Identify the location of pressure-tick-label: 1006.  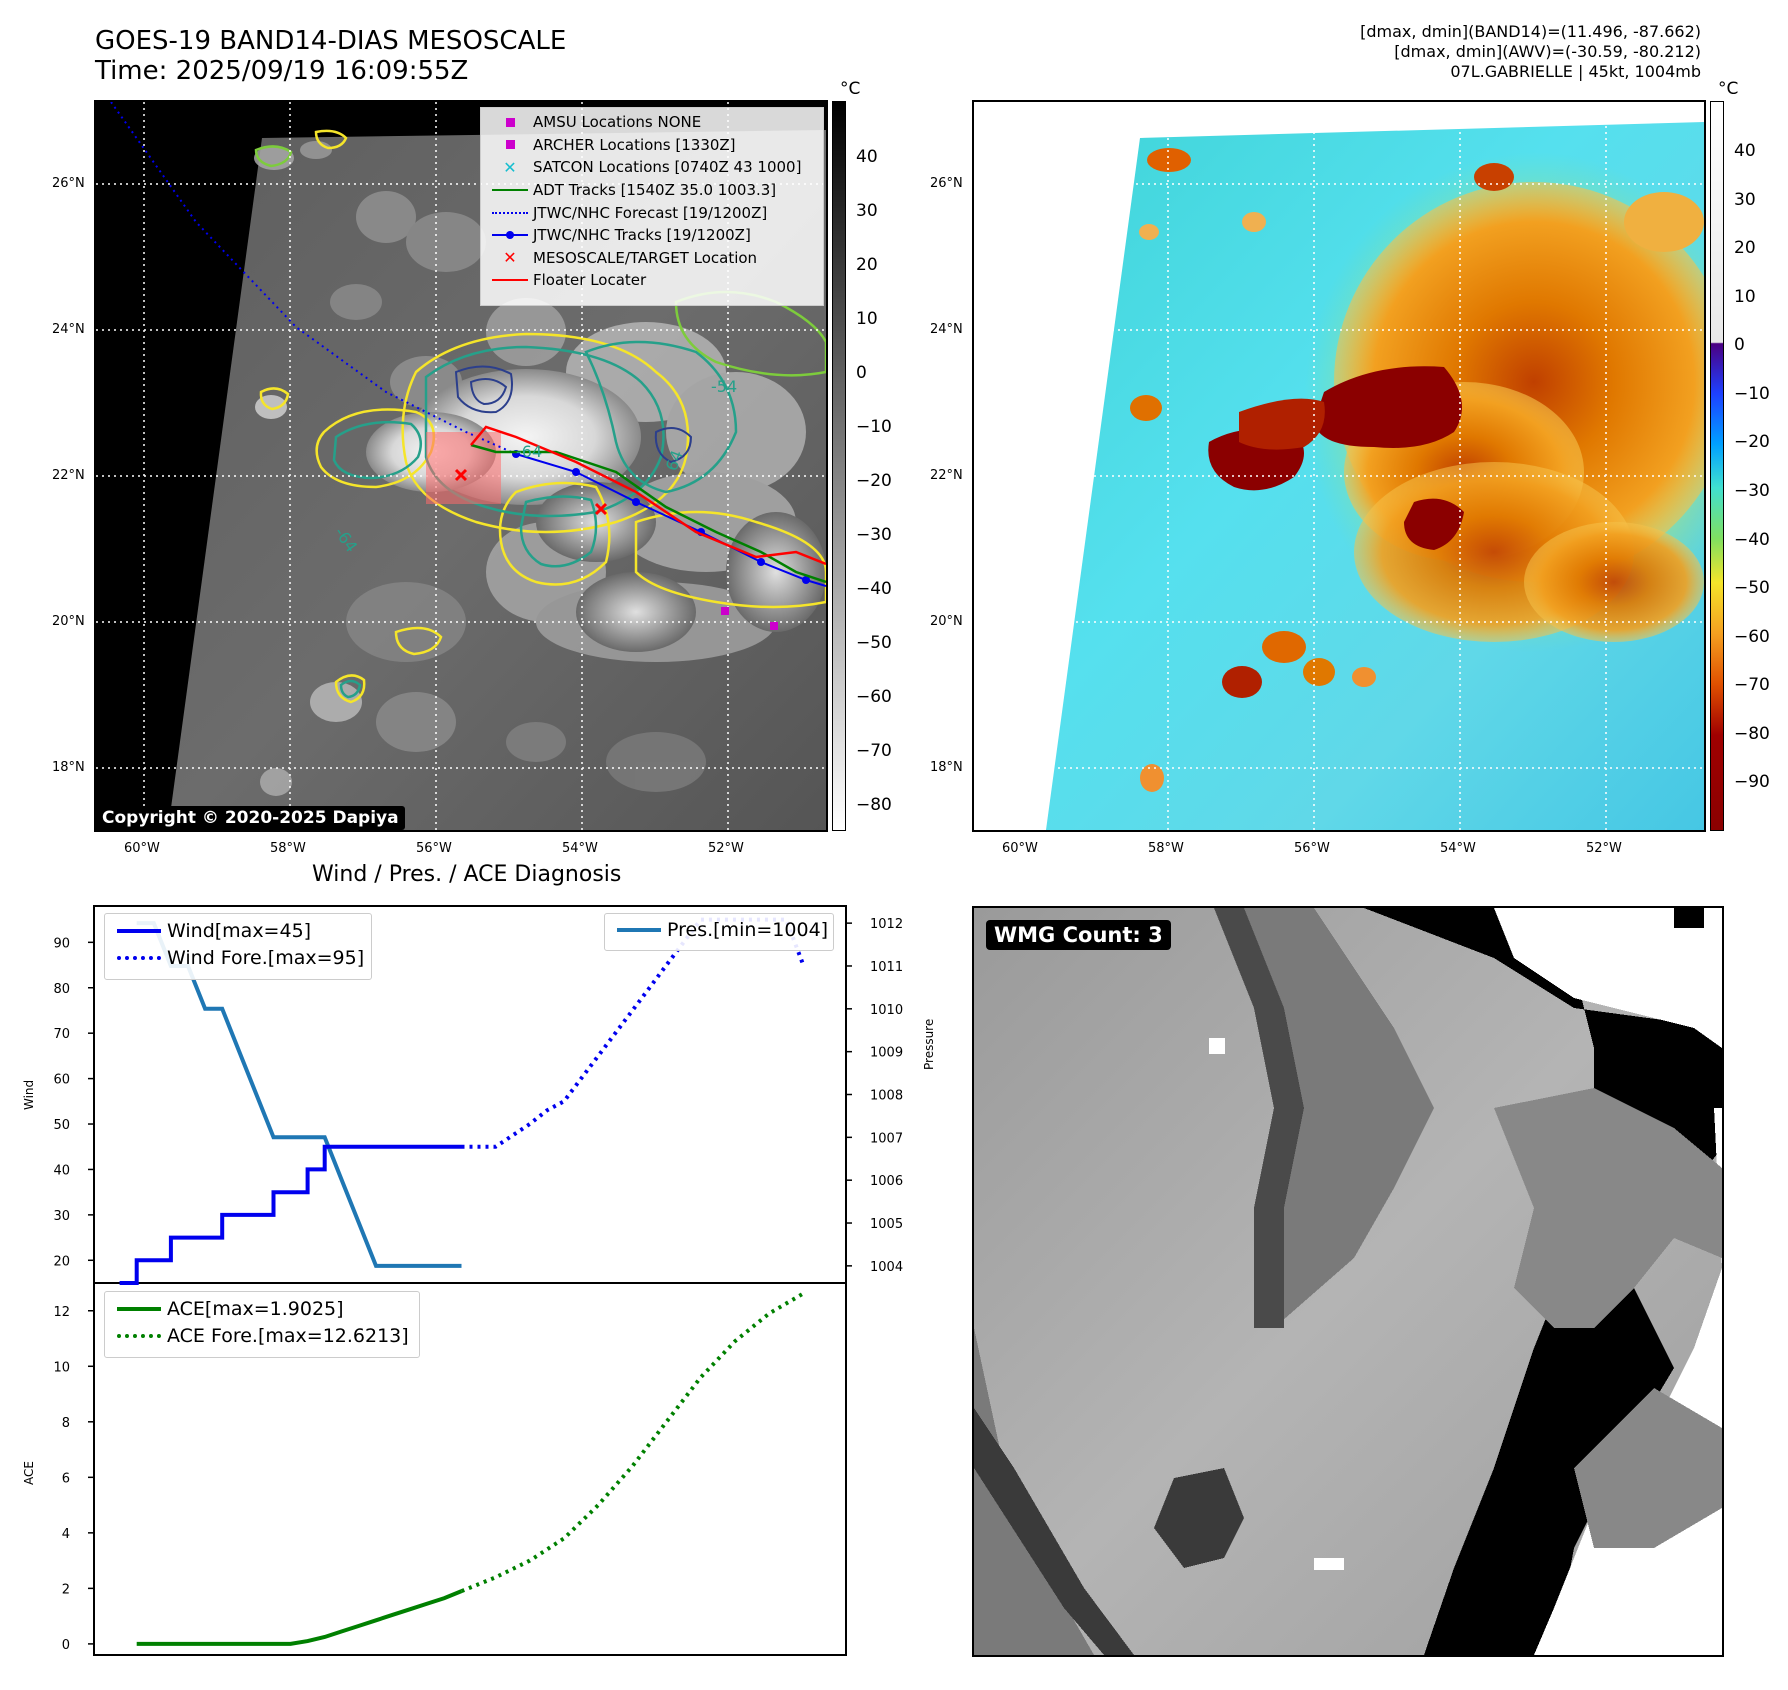
(886, 1181).